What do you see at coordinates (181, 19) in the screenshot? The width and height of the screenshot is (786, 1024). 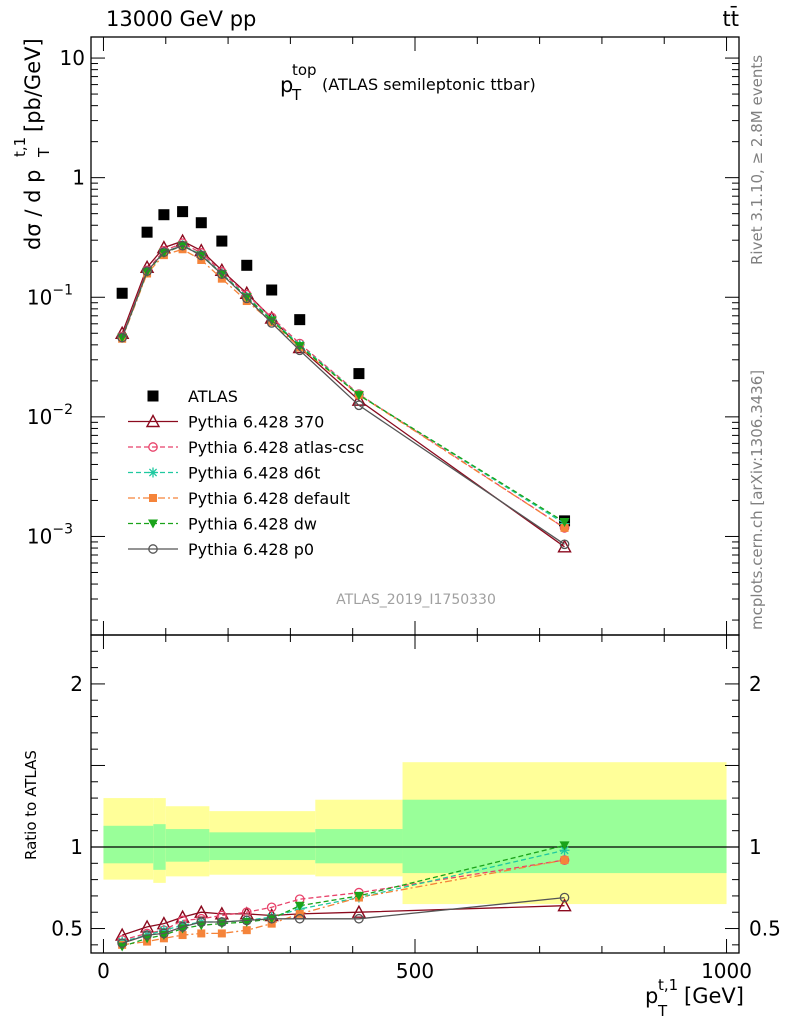 I see `energy-label: 13000 GeV pp` at bounding box center [181, 19].